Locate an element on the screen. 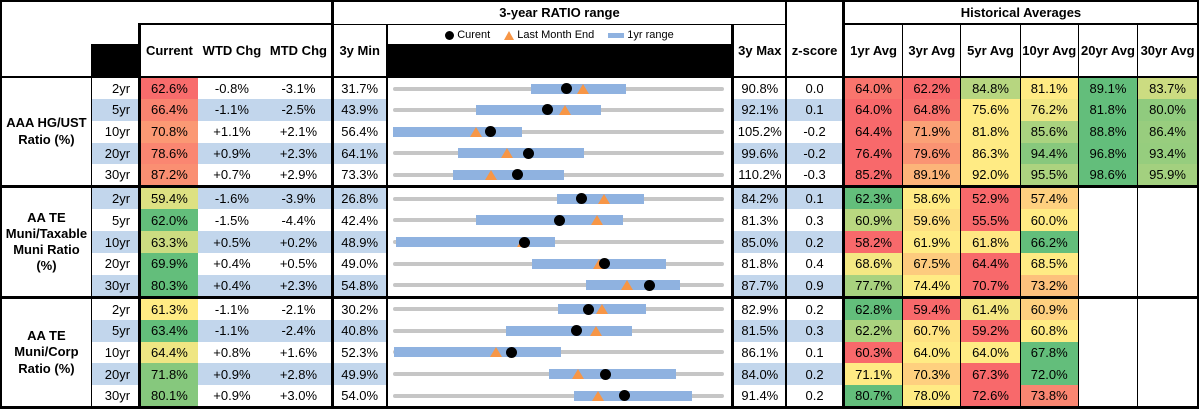  historical-avg-cell: 75.6% is located at coordinates (990, 110).